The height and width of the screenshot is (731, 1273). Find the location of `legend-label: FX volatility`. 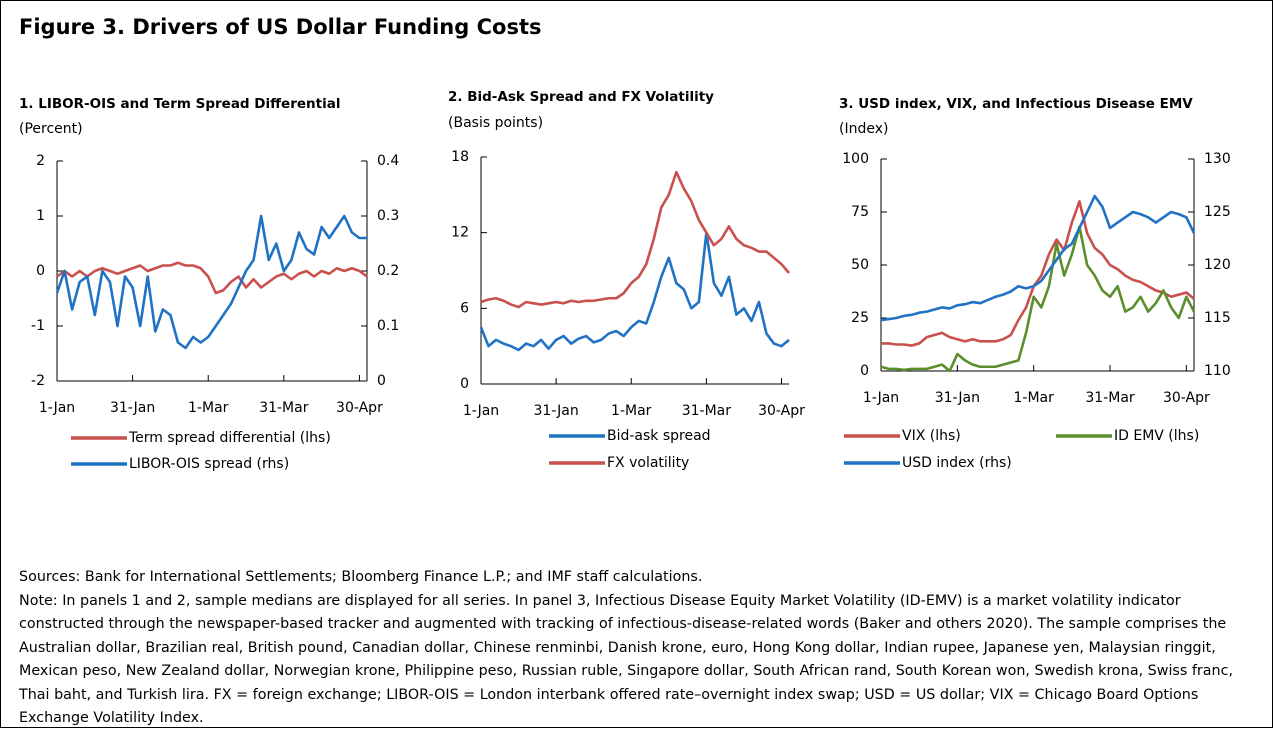

legend-label: FX volatility is located at coordinates (648, 463).